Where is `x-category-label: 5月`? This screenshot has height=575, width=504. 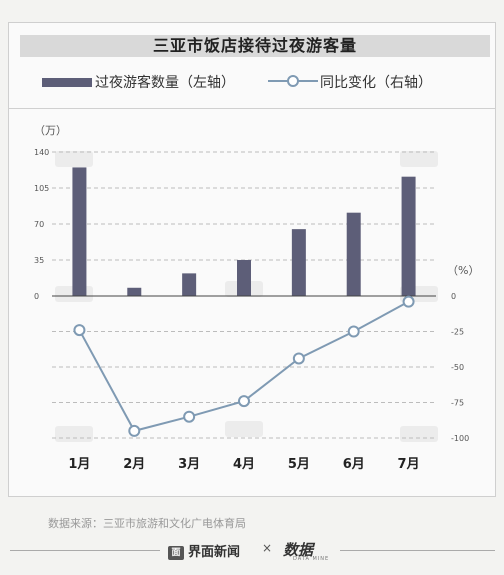 x-category-label: 5月 is located at coordinates (299, 464).